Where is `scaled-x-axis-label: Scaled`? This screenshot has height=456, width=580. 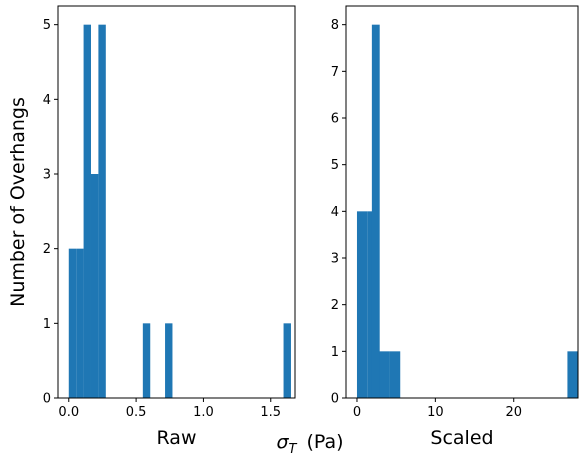 scaled-x-axis-label: Scaled is located at coordinates (461, 438).